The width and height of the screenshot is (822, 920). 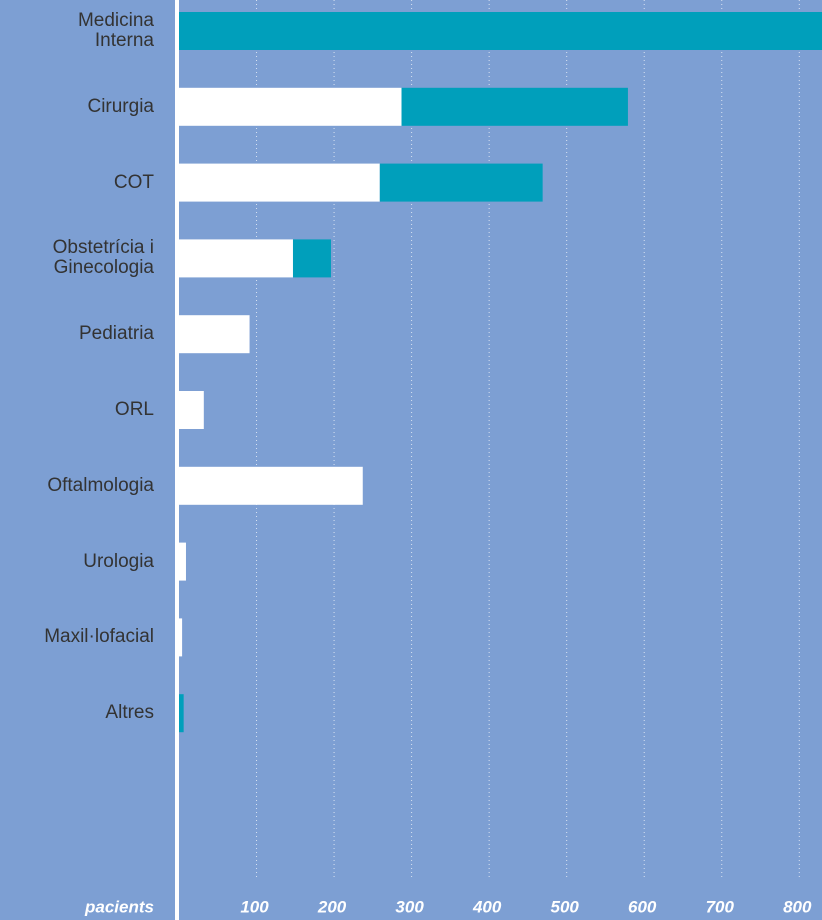 What do you see at coordinates (119, 906) in the screenshot?
I see `x-axis-label: pacients` at bounding box center [119, 906].